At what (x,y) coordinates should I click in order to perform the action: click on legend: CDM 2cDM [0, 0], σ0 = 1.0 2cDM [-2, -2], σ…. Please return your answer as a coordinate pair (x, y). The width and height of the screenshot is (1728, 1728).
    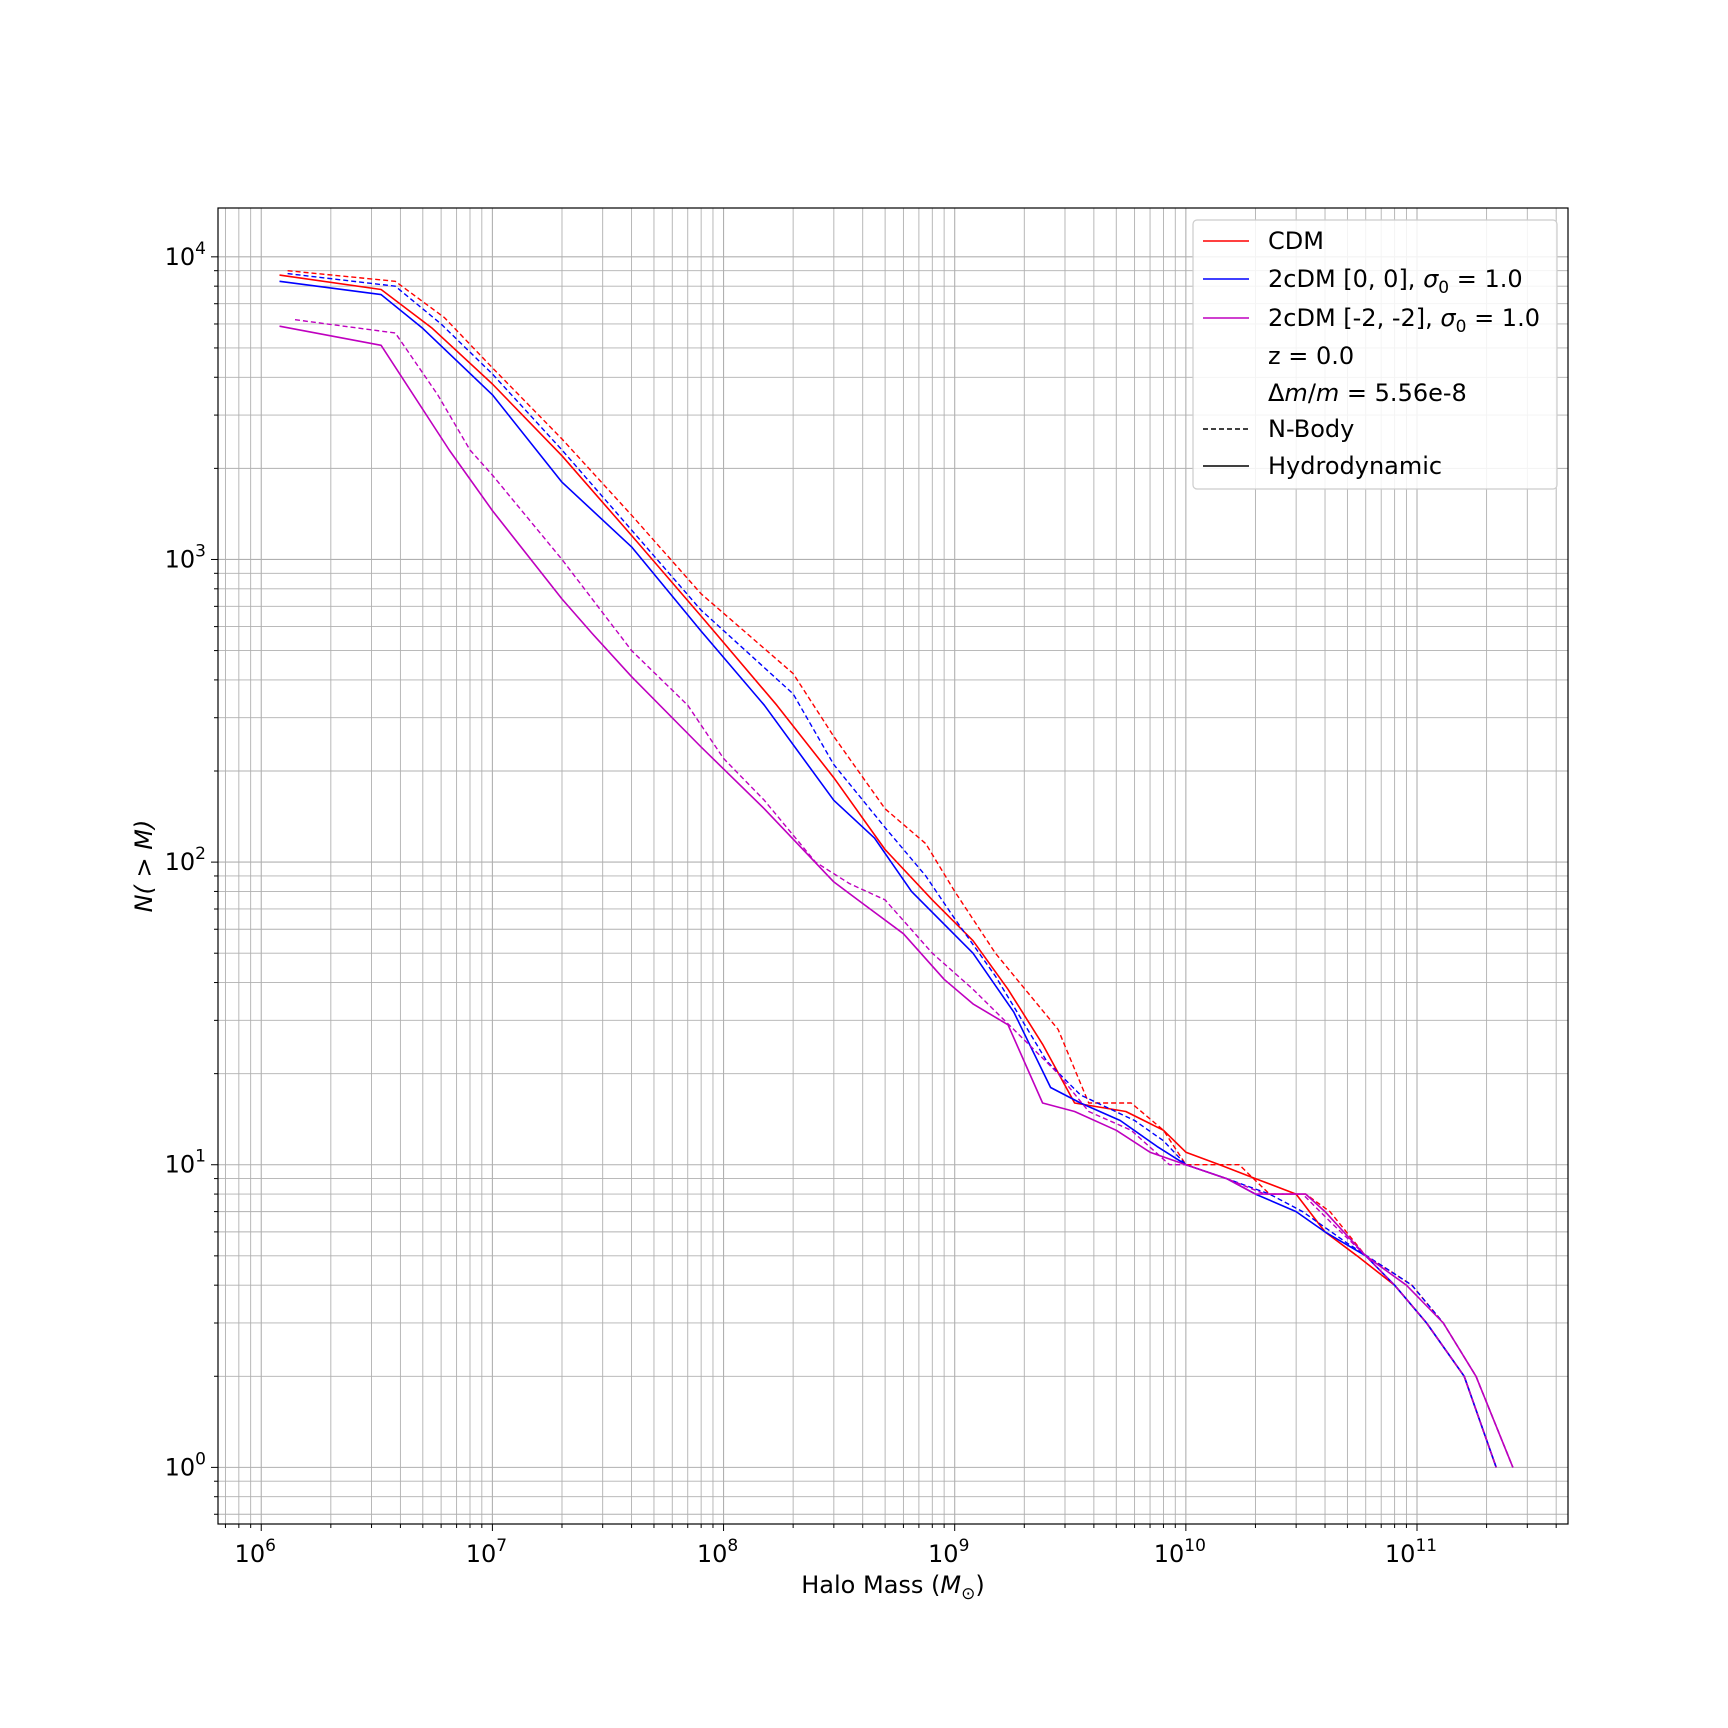
    Looking at the image, I should click on (1375, 354).